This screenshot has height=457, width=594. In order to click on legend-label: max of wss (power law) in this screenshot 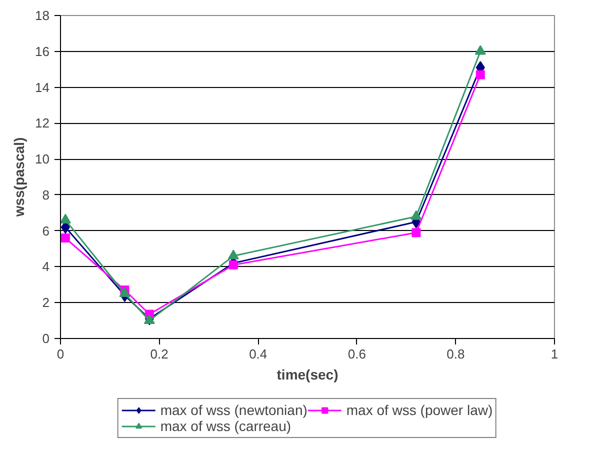, I will do `click(419, 410)`.